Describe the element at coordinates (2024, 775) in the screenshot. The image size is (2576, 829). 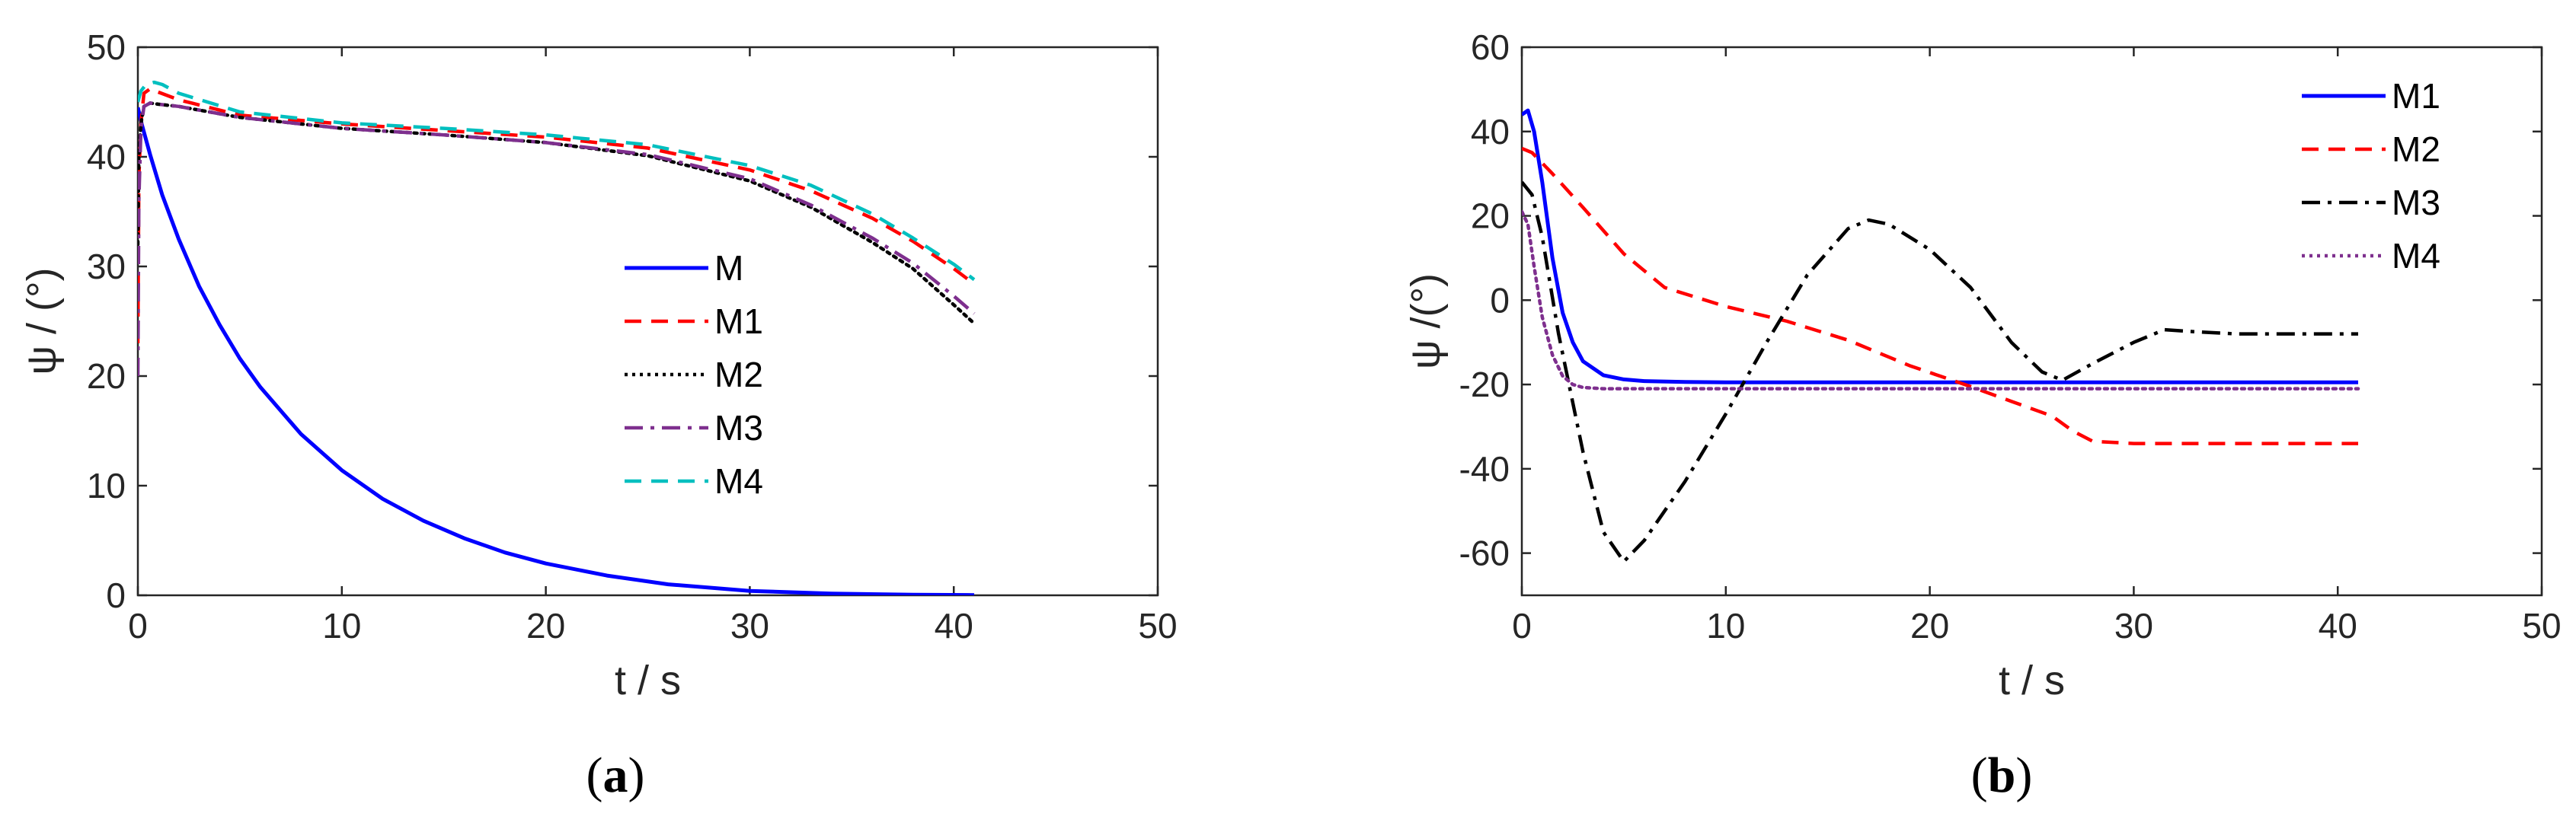
I see `caption-b-close: )` at that location.